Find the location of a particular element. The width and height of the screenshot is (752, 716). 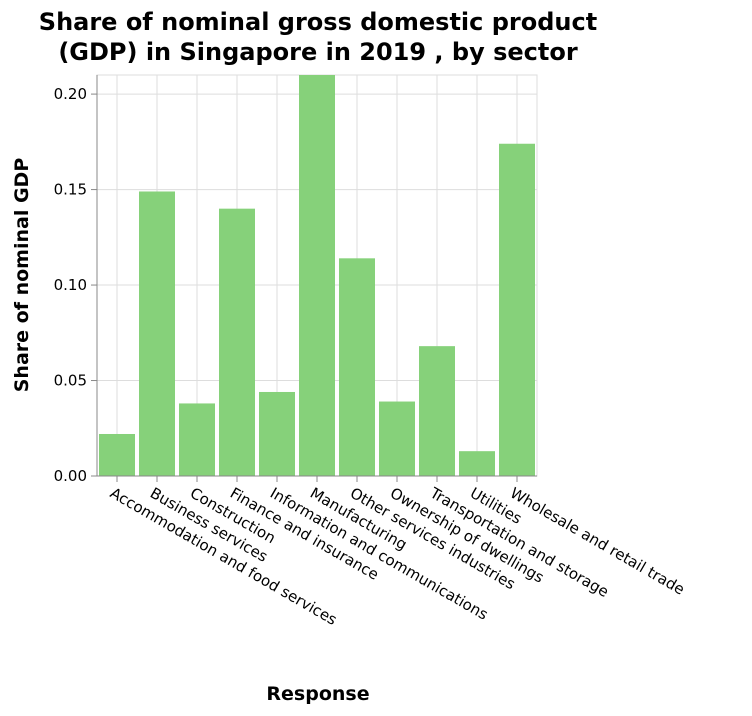

y-ticks: 0.00 0.05 0.10 0.15 0.20 is located at coordinates (75, 285).